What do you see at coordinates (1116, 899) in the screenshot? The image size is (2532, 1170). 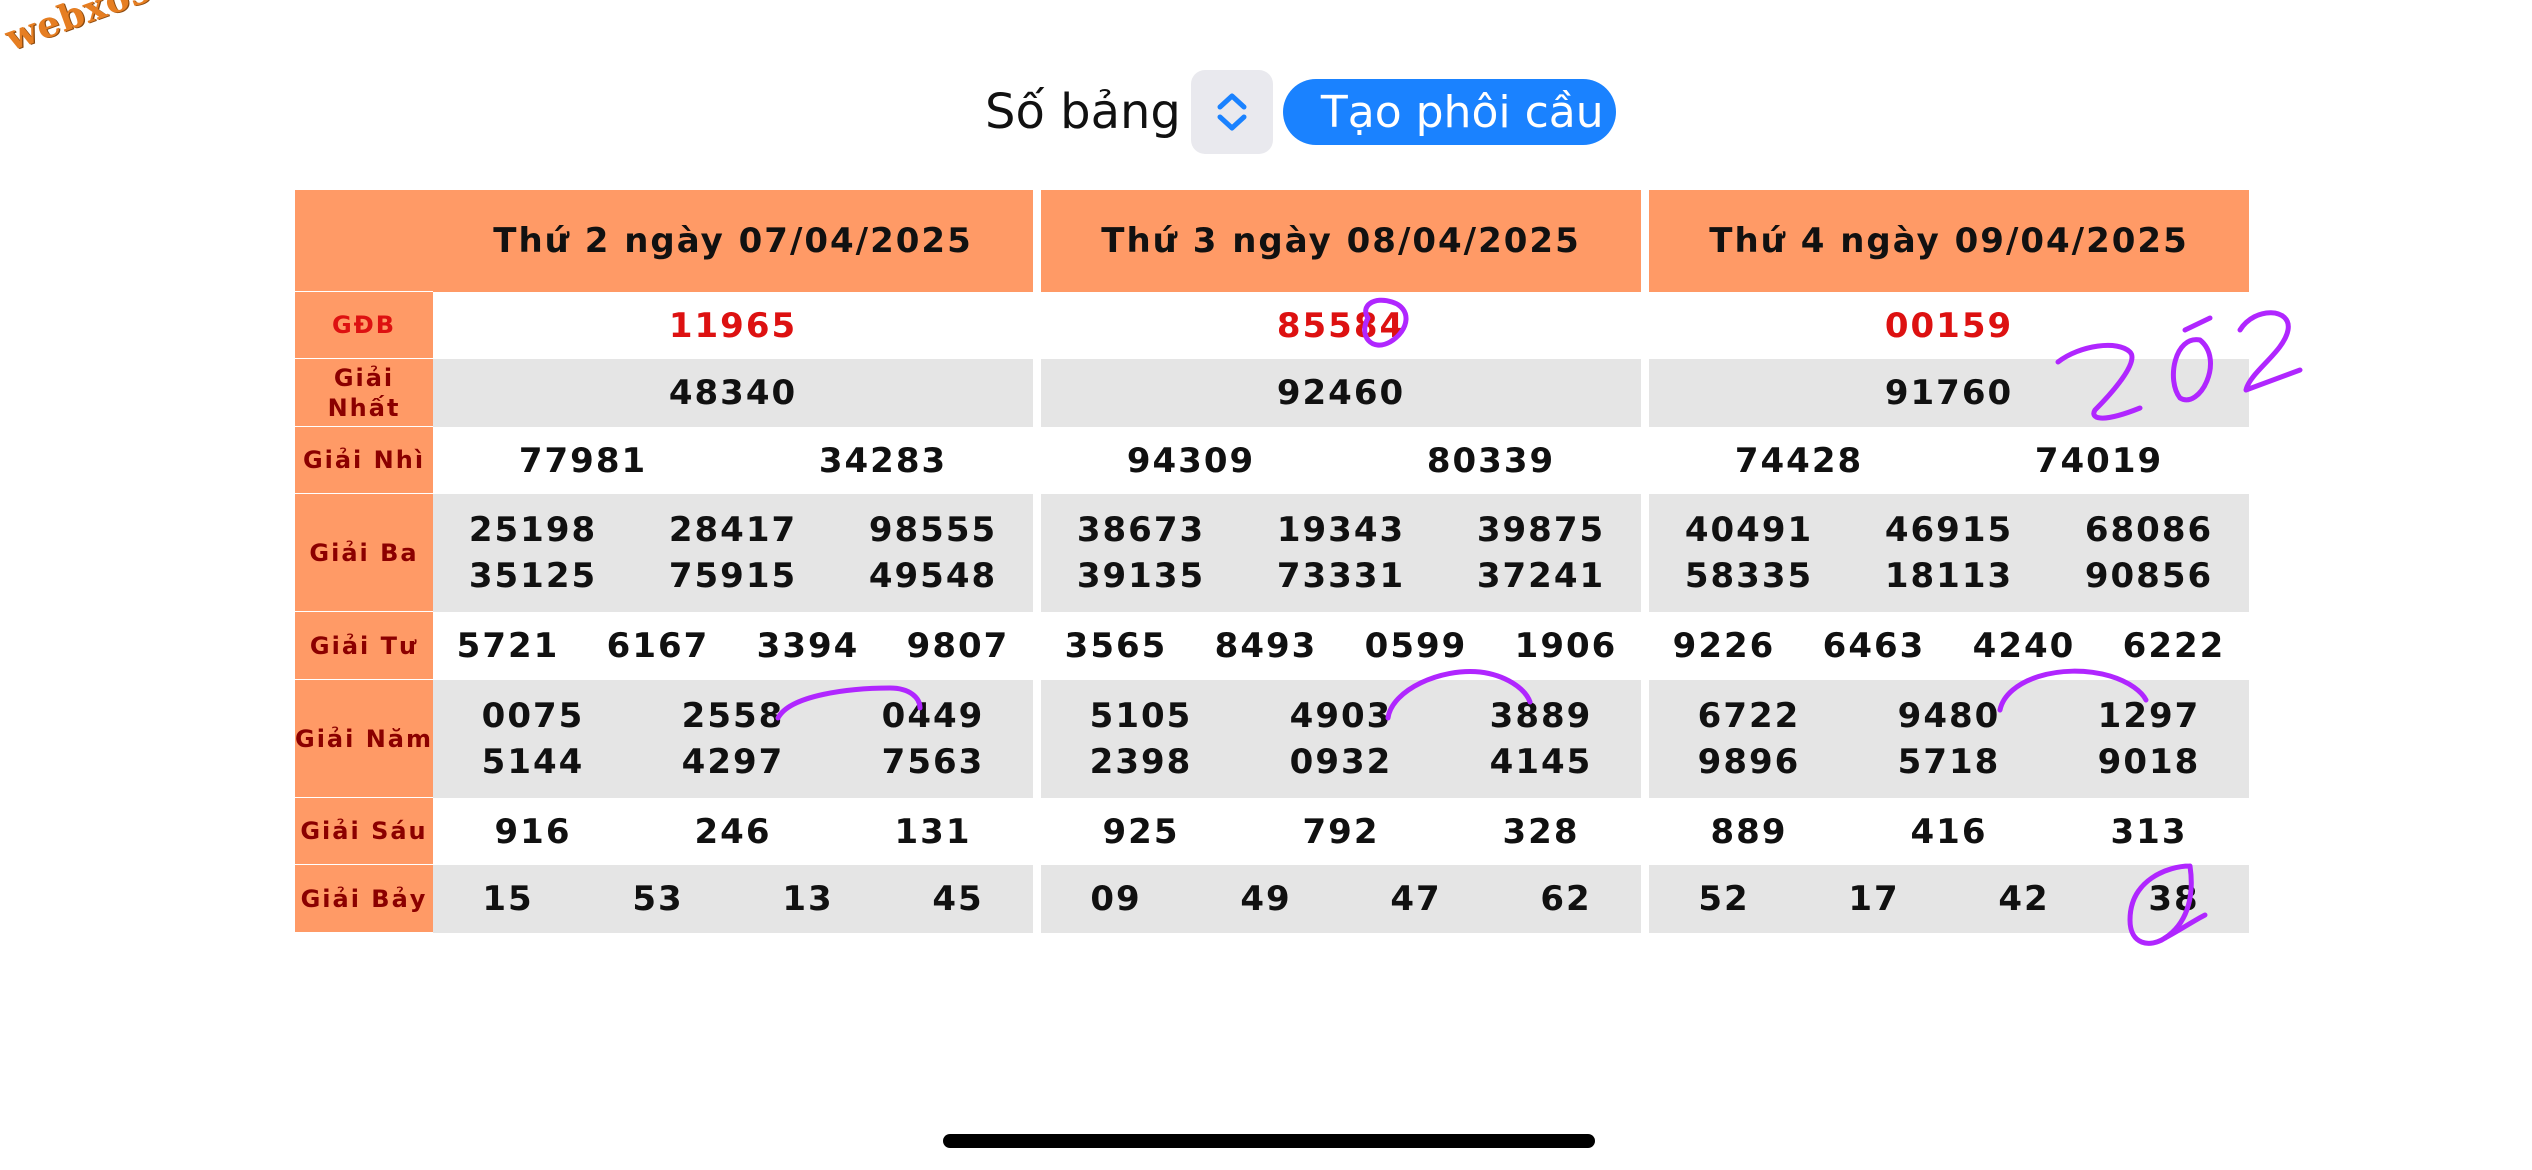 I see `bay-value: 09` at bounding box center [1116, 899].